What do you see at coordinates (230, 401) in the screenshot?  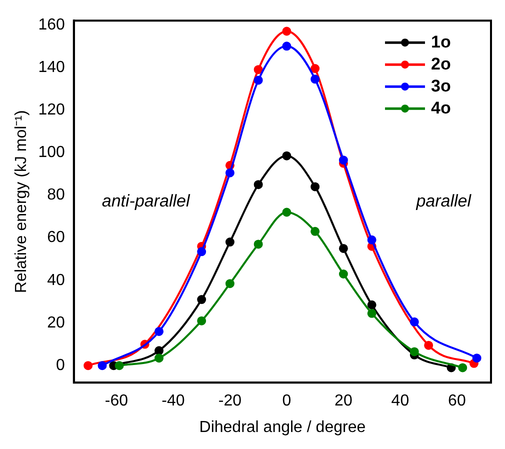 I see `x-tick-label: -20` at bounding box center [230, 401].